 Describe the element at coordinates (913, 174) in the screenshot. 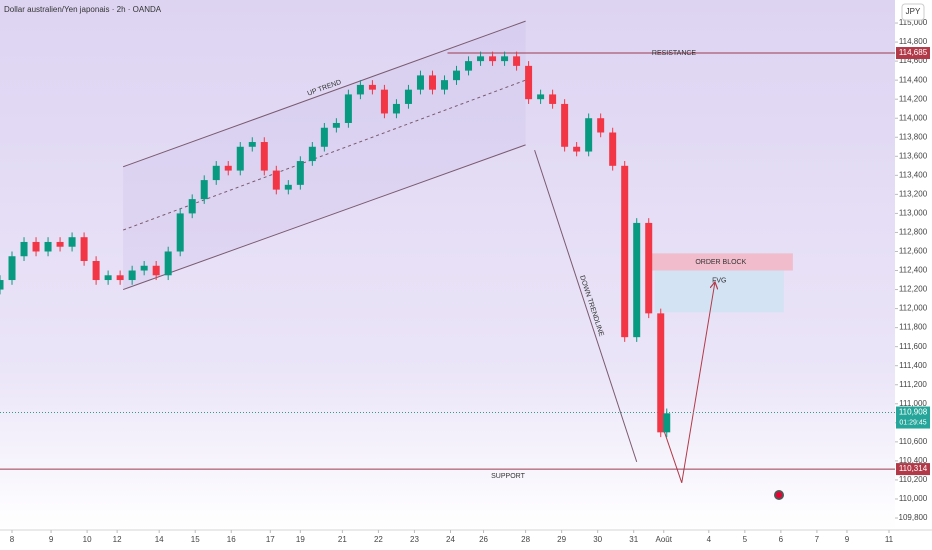

I see `y-tick-label: 113,400` at that location.